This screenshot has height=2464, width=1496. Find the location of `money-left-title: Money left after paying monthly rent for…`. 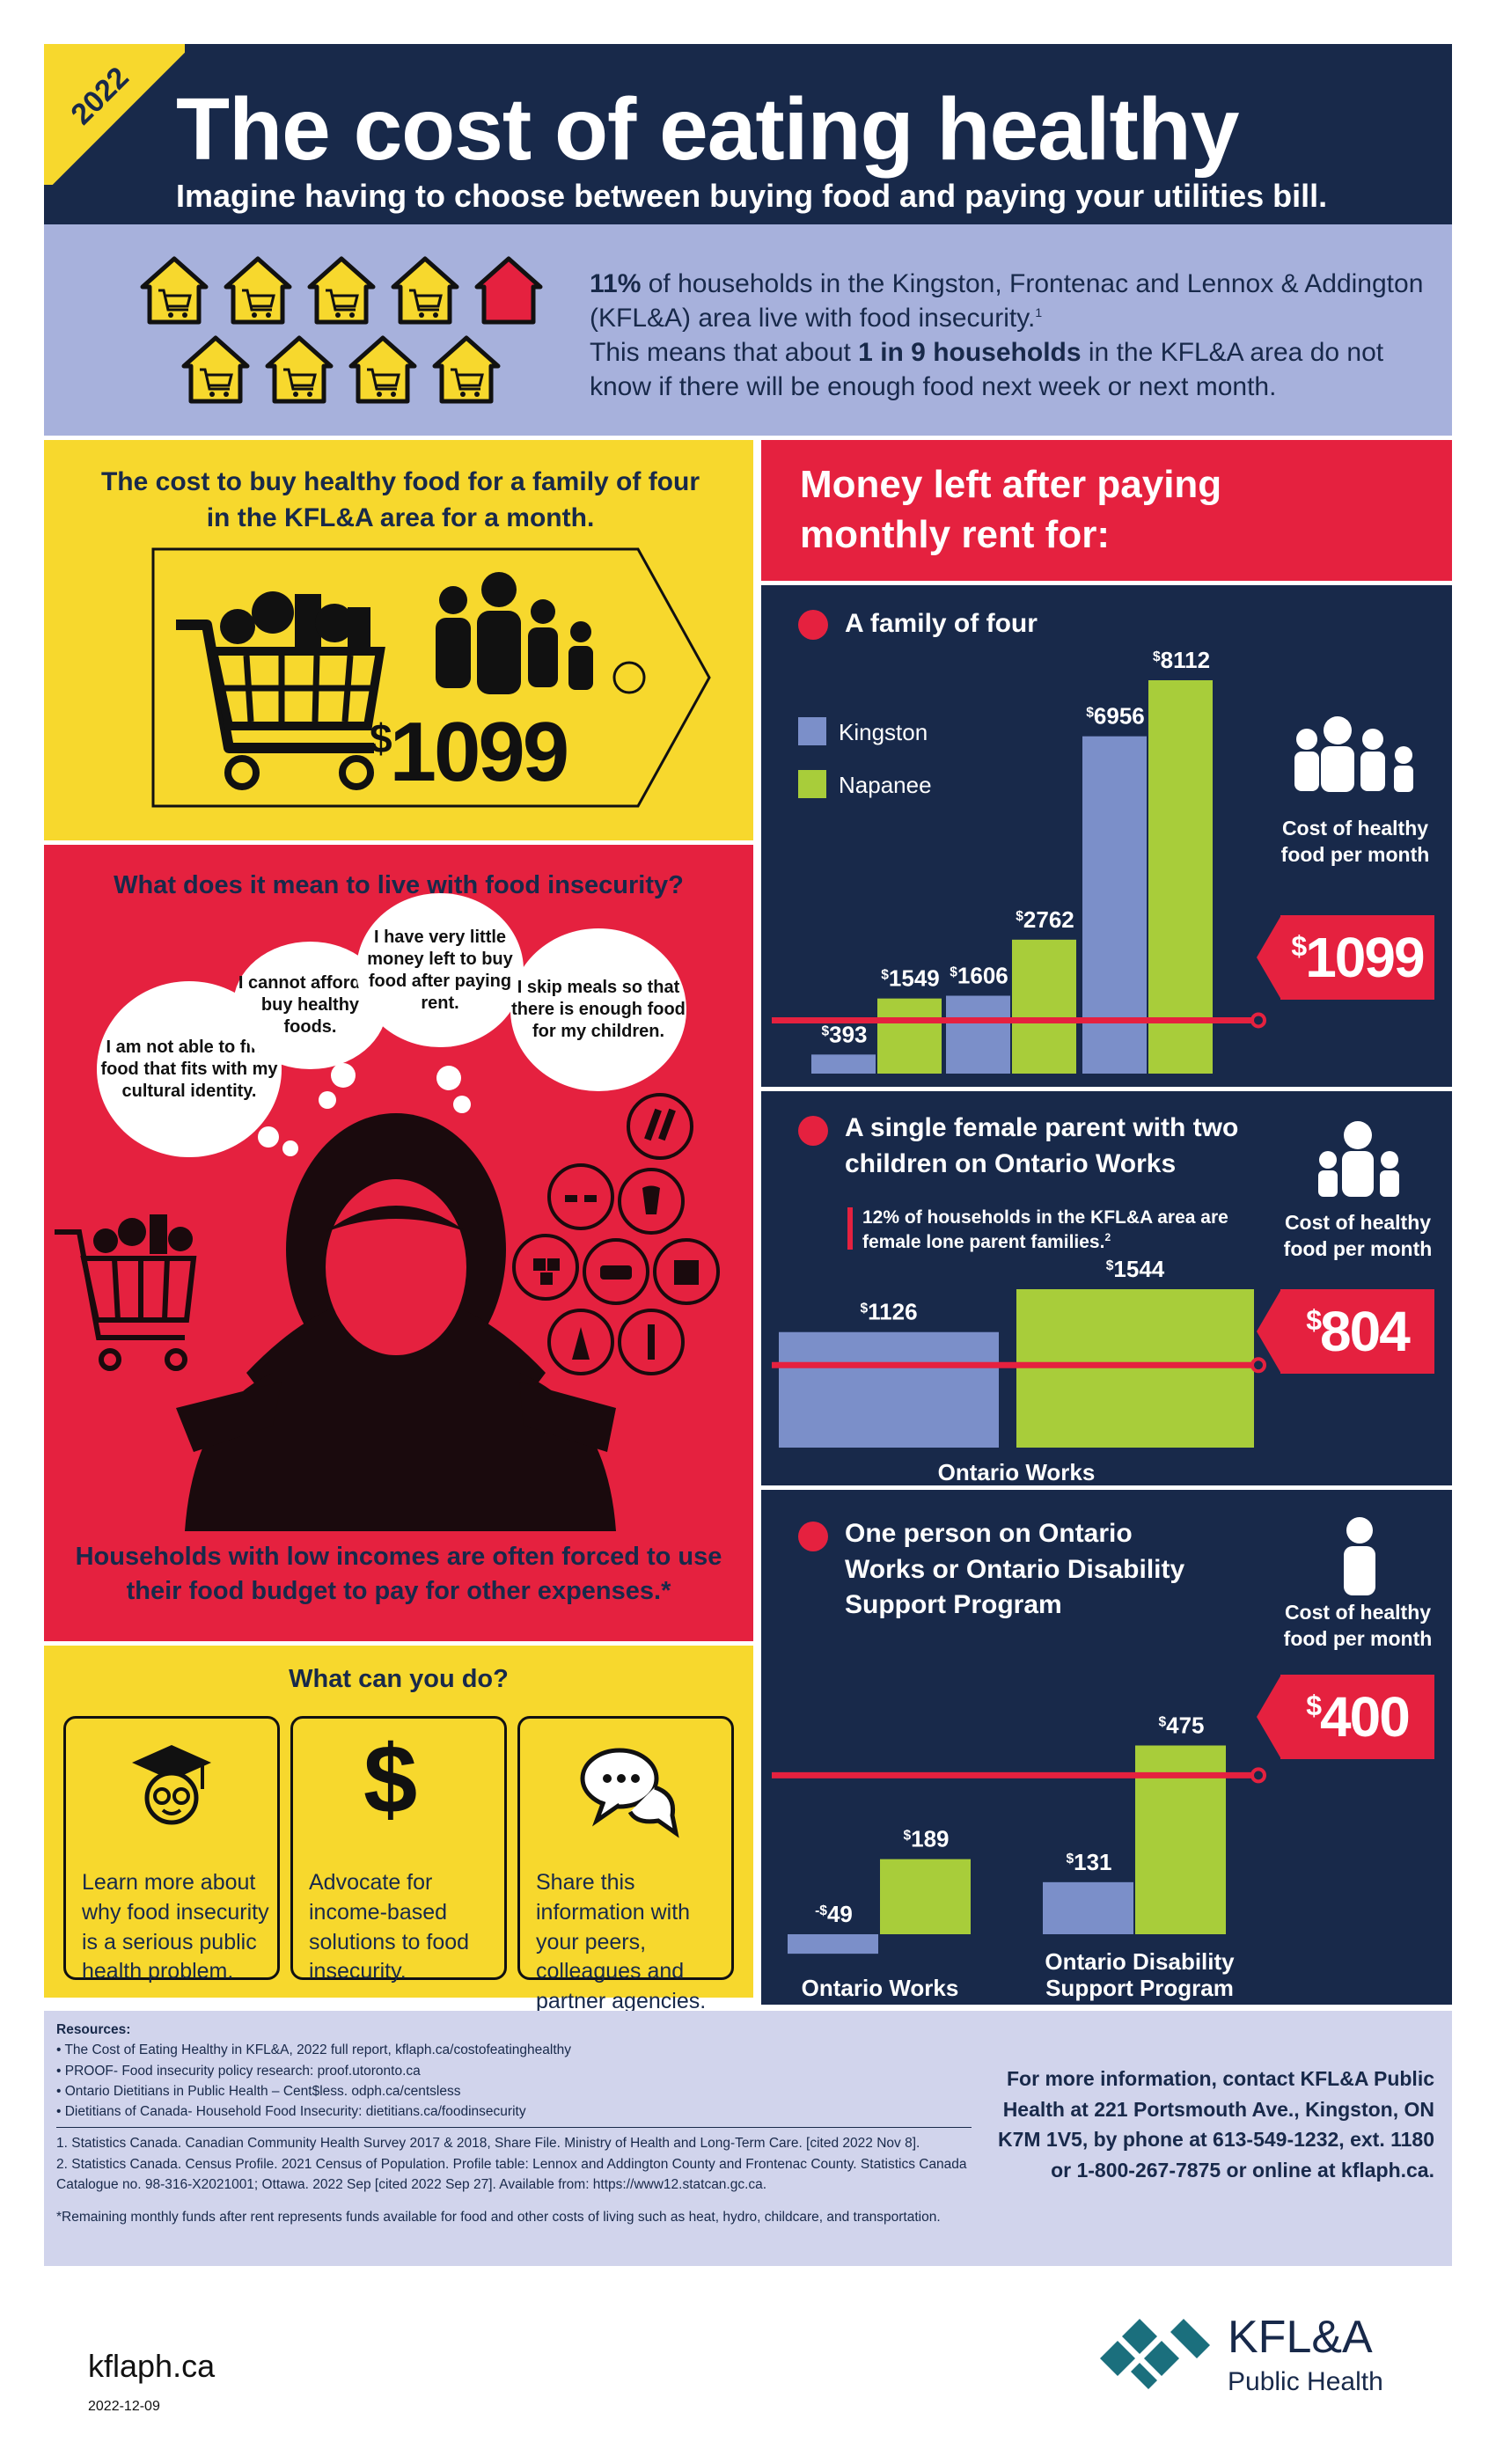

money-left-title: Money left after paying monthly rent for… is located at coordinates (1011, 510).